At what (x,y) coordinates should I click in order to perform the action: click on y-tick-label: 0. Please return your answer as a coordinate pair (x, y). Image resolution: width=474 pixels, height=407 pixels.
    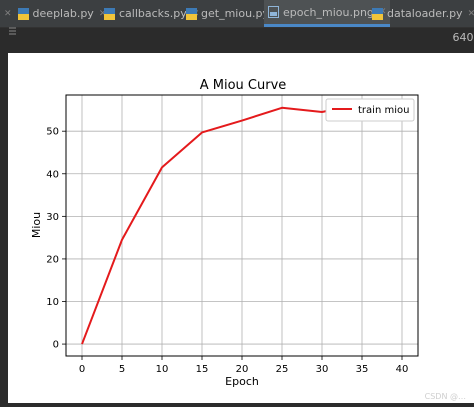
    Looking at the image, I should click on (56, 345).